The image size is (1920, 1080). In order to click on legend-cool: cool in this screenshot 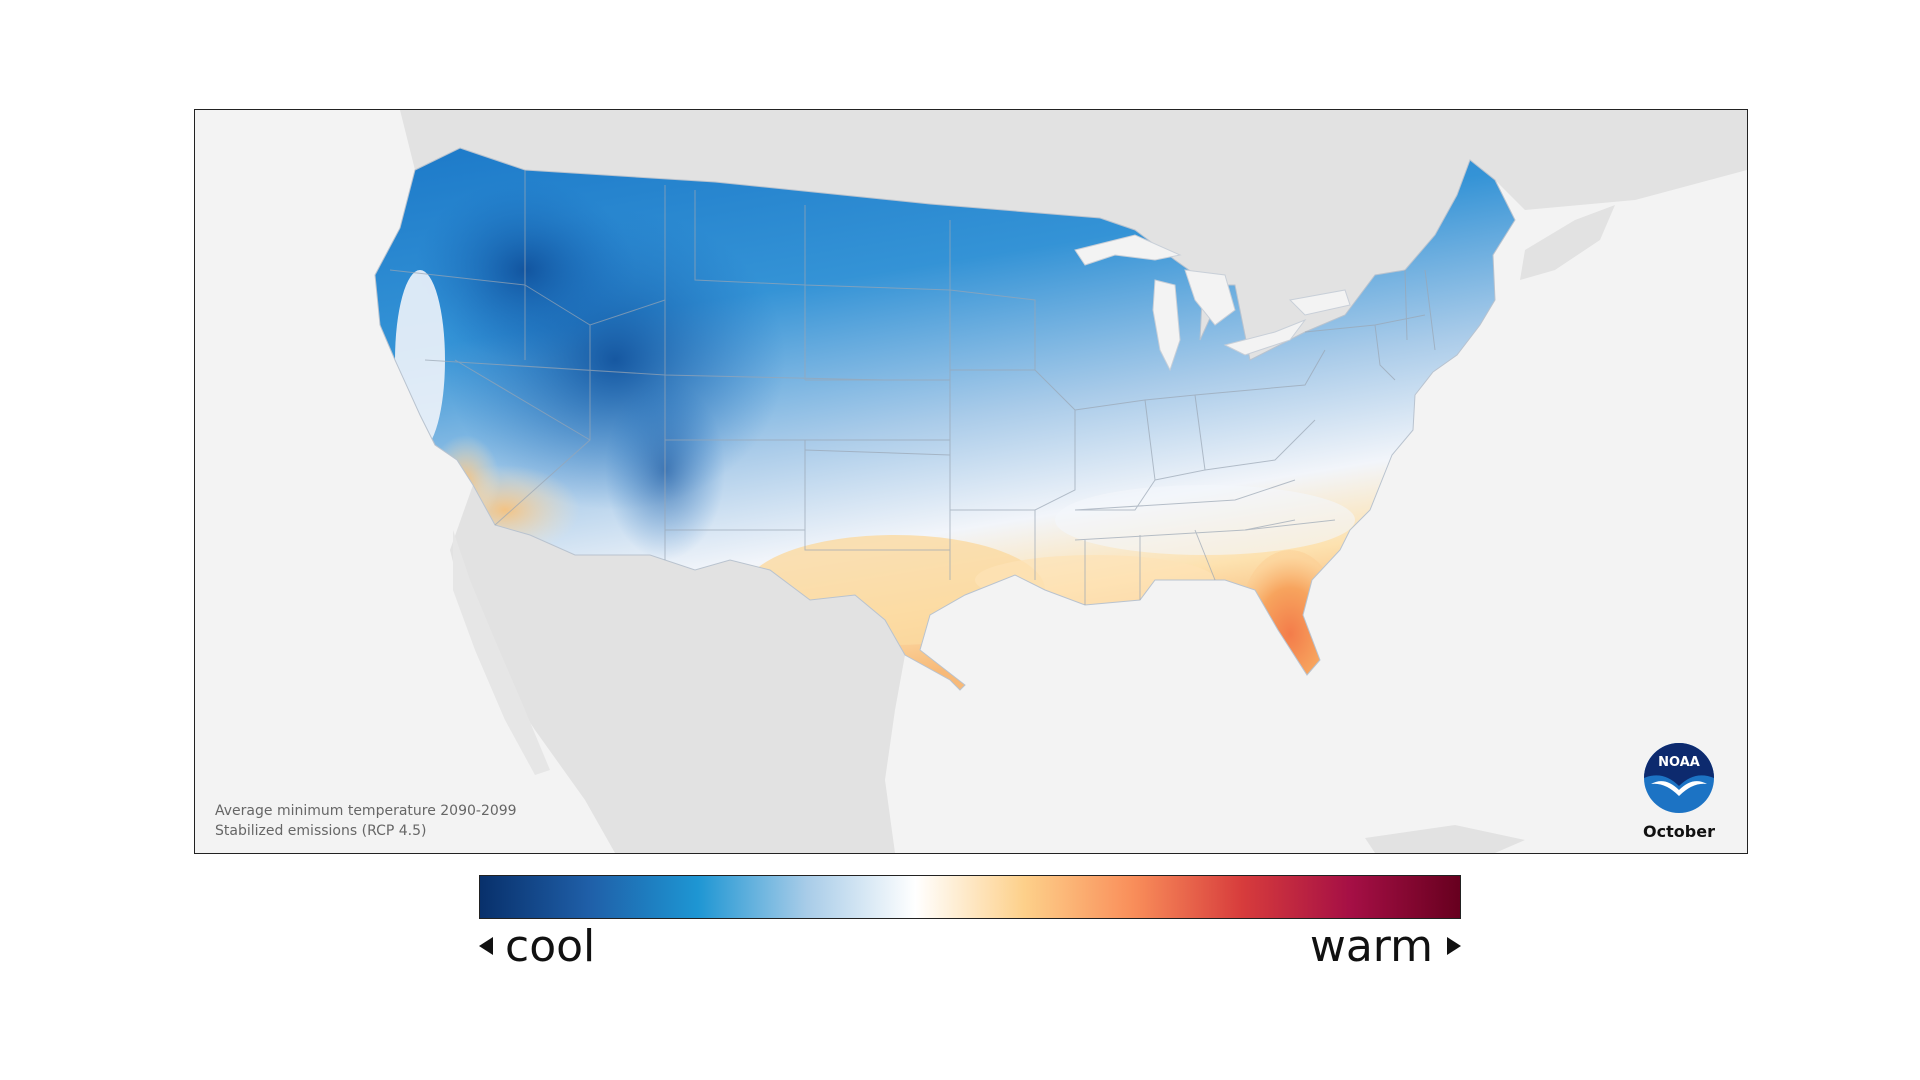, I will do `click(537, 946)`.